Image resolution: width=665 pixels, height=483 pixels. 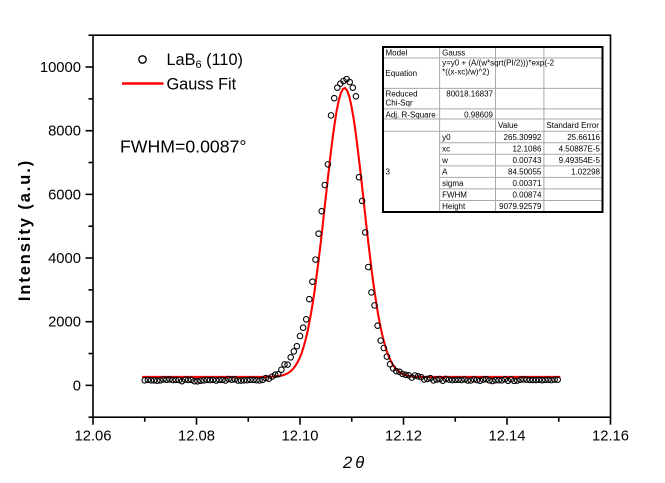 What do you see at coordinates (572, 125) in the screenshot?
I see `svg-text: Standard Error` at bounding box center [572, 125].